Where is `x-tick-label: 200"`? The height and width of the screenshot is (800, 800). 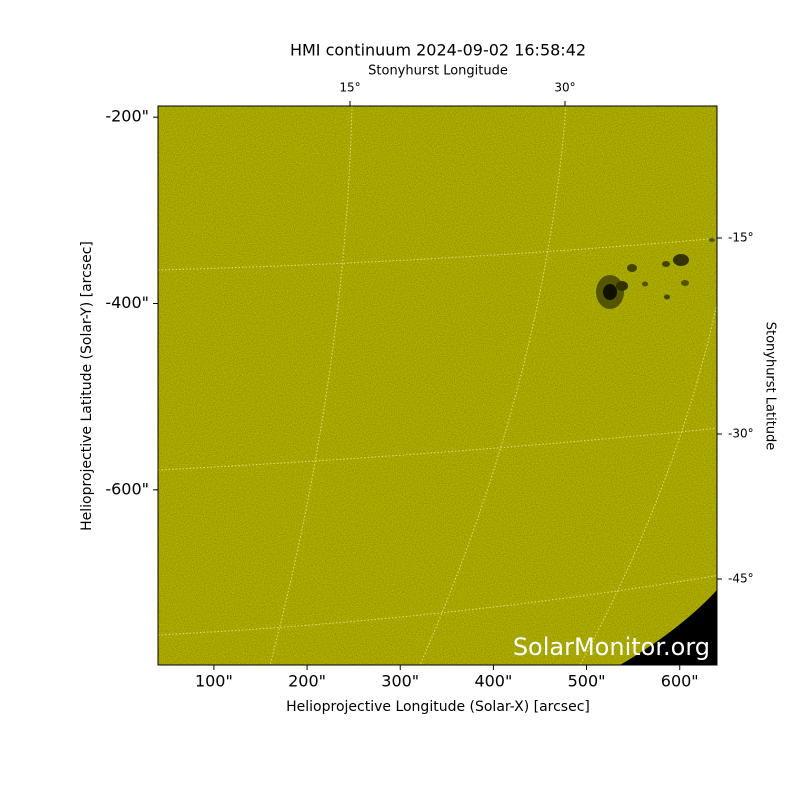 x-tick-label: 200" is located at coordinates (307, 681).